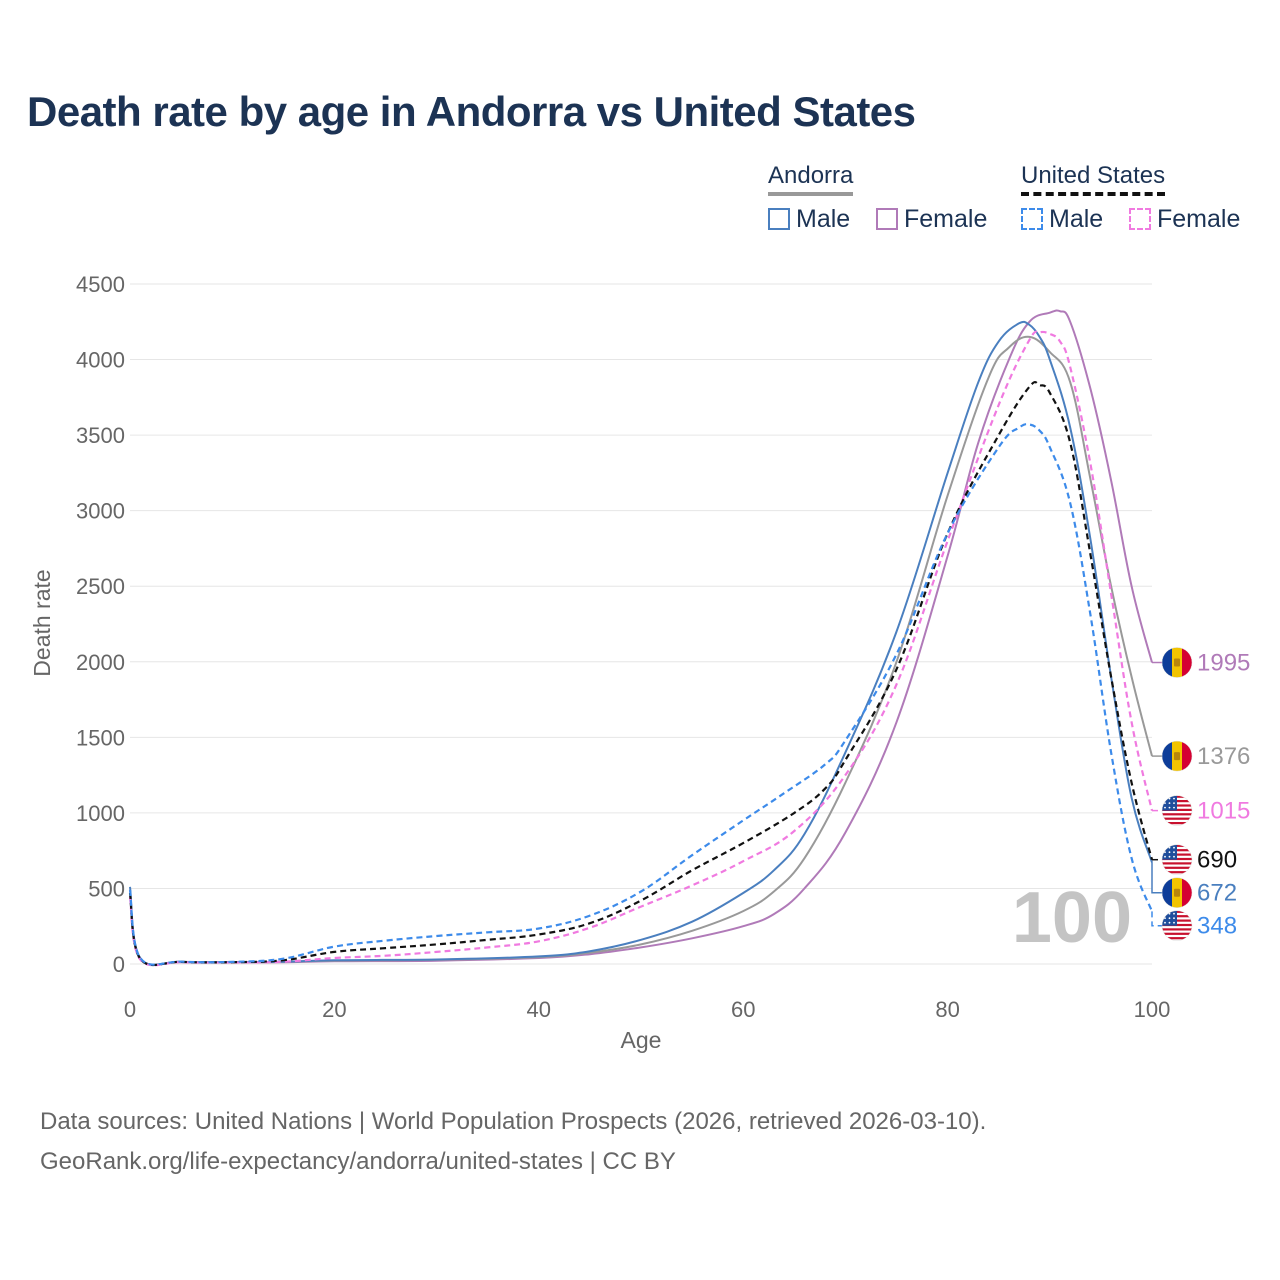  What do you see at coordinates (100, 662) in the screenshot?
I see `y-tick-label: 2000` at bounding box center [100, 662].